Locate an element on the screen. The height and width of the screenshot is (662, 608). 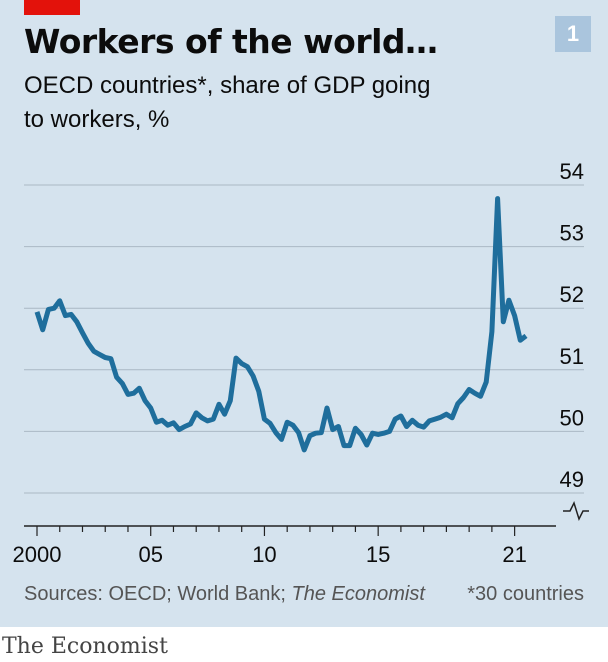
x-tick-label-2010: 10 is located at coordinates (264, 554).